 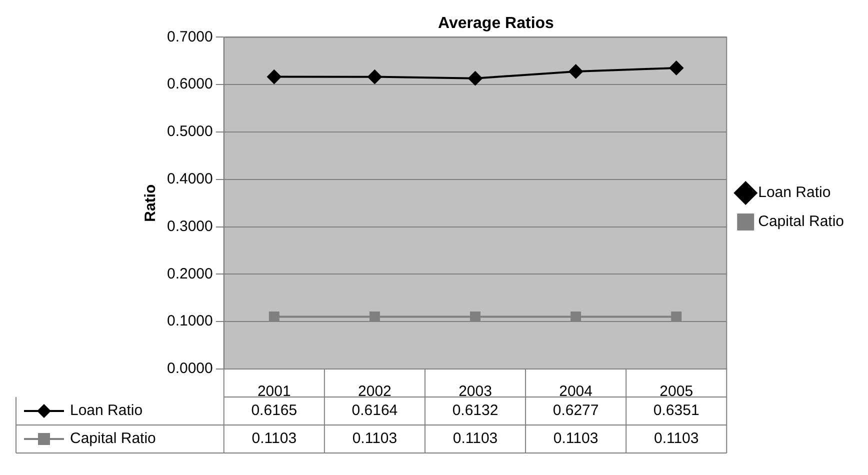 What do you see at coordinates (575, 411) in the screenshot?
I see `data-label: 0.6277` at bounding box center [575, 411].